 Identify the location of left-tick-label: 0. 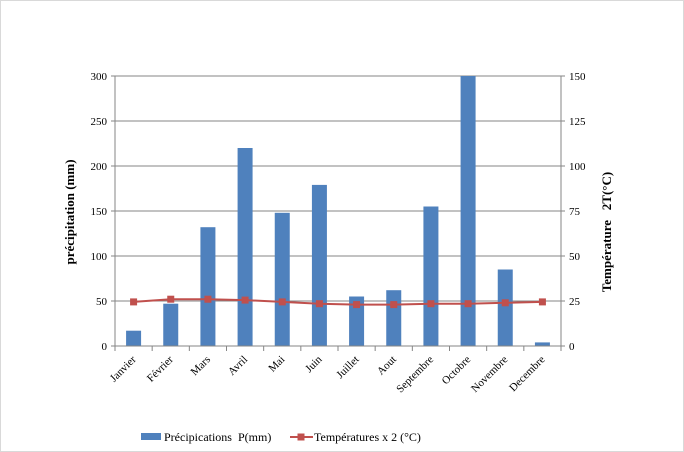
(105, 347).